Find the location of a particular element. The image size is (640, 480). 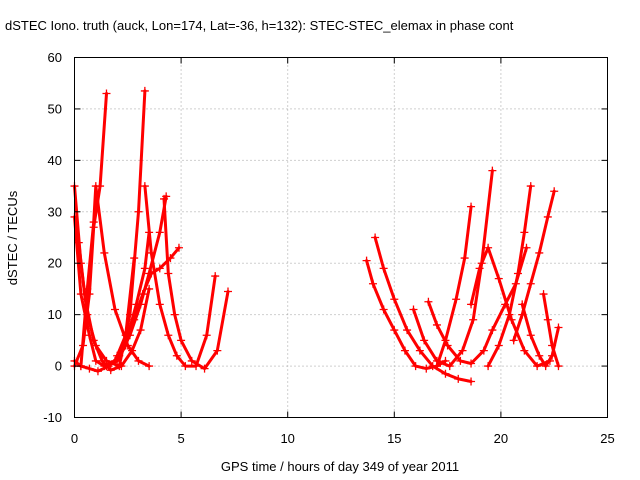

y-tick-label: 0 is located at coordinates (58, 366).